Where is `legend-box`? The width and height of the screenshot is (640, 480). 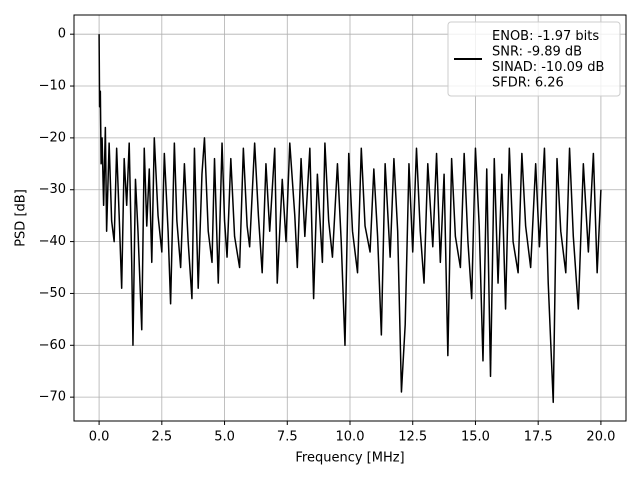
legend-box is located at coordinates (534, 59).